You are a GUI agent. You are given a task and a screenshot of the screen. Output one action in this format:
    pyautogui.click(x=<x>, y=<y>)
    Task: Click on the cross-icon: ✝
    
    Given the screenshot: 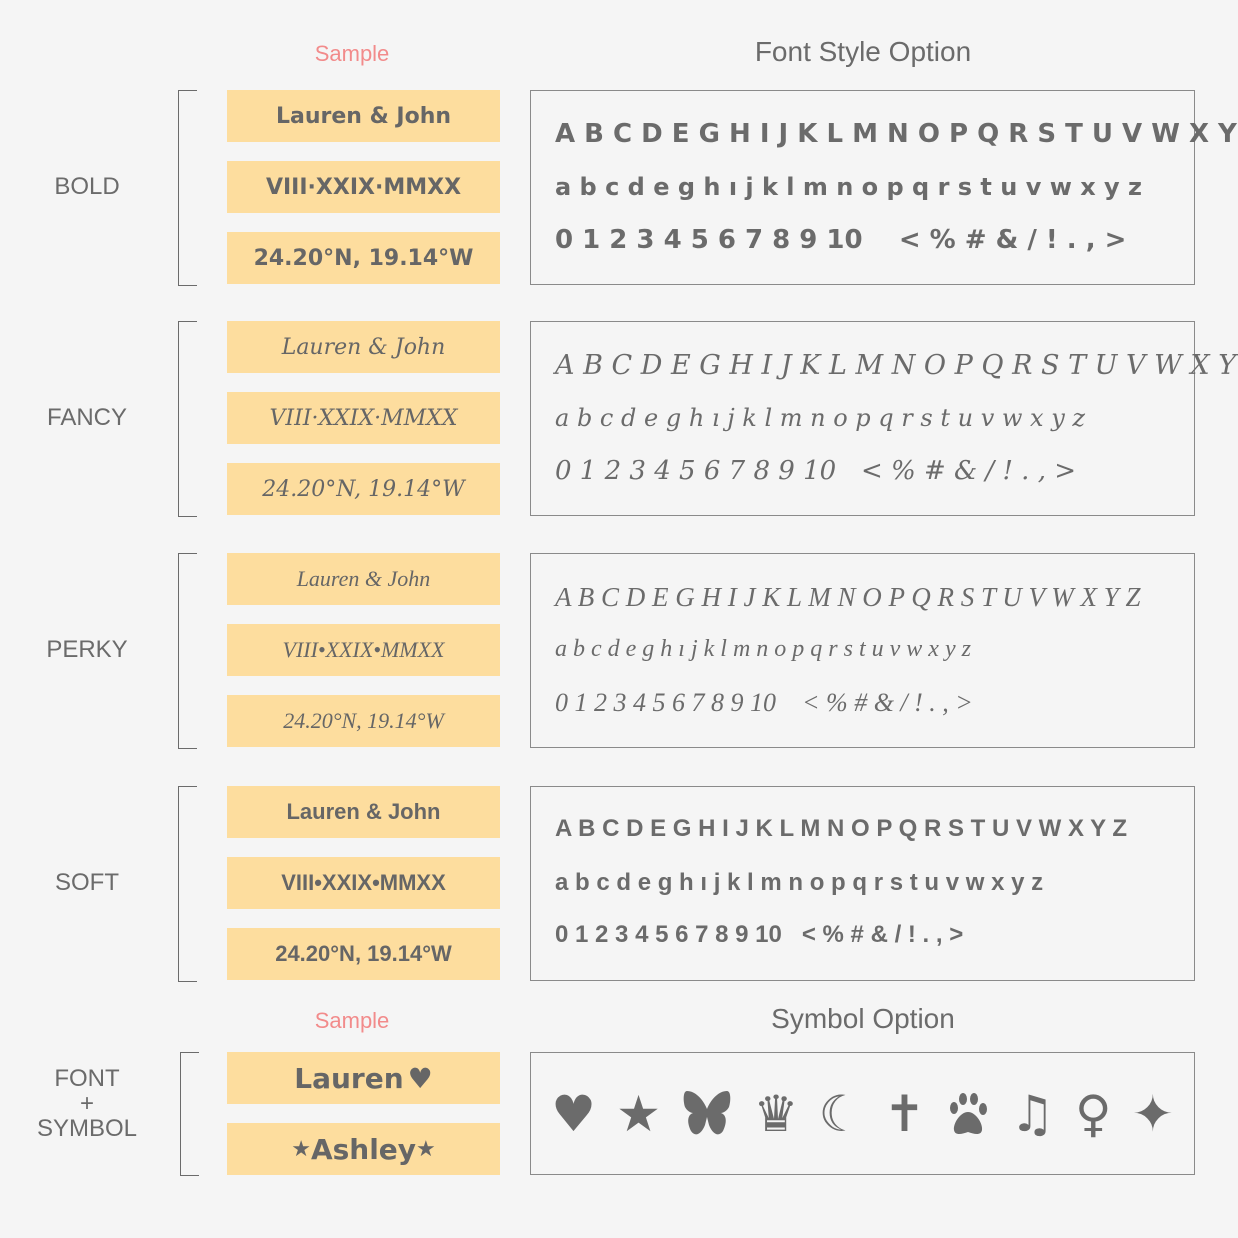 What is the action you would take?
    pyautogui.click(x=904, y=1113)
    